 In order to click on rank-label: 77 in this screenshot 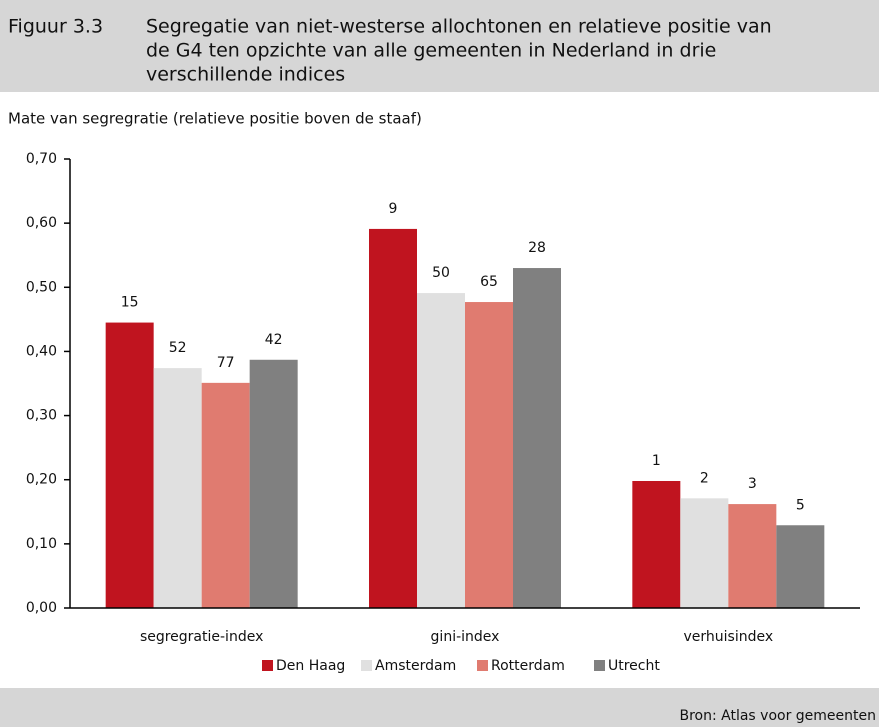, I will do `click(226, 363)`.